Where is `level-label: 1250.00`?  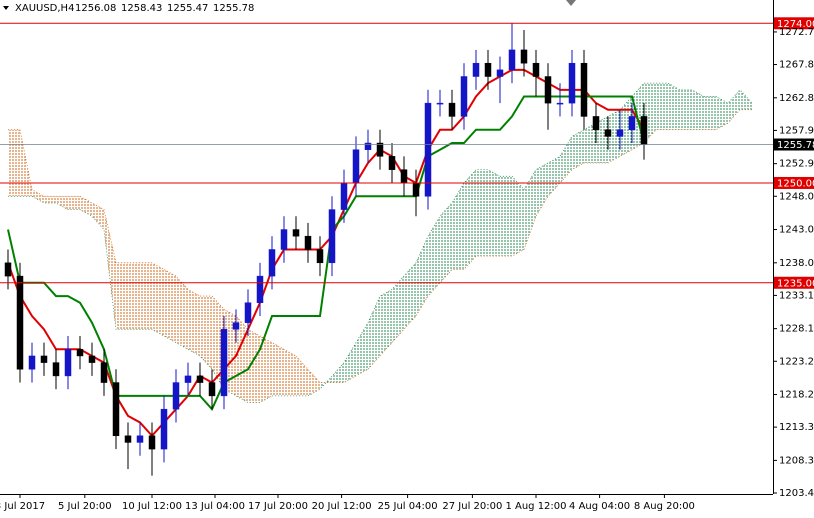
level-label: 1250.00 is located at coordinates (795, 183).